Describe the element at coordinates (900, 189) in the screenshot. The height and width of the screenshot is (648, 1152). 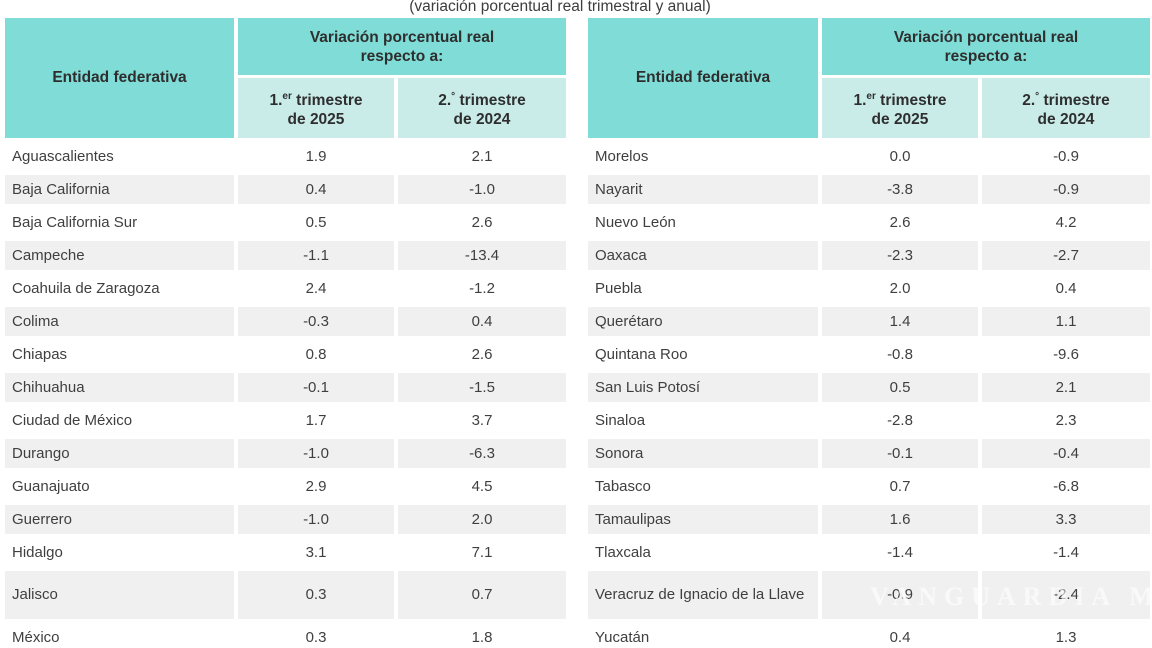
I see `value-q1-2025-cell: -3.8` at that location.